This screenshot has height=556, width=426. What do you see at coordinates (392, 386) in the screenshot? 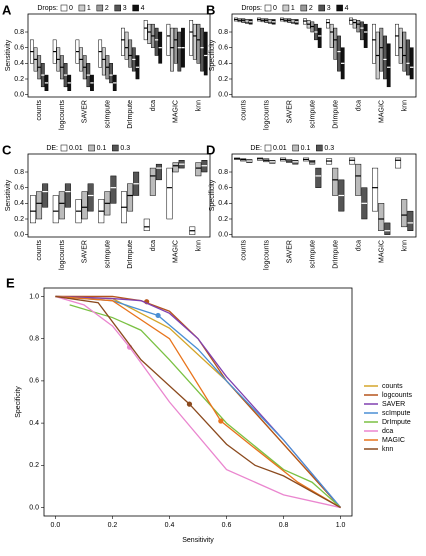
I see `legend-label: counts` at bounding box center [392, 386].